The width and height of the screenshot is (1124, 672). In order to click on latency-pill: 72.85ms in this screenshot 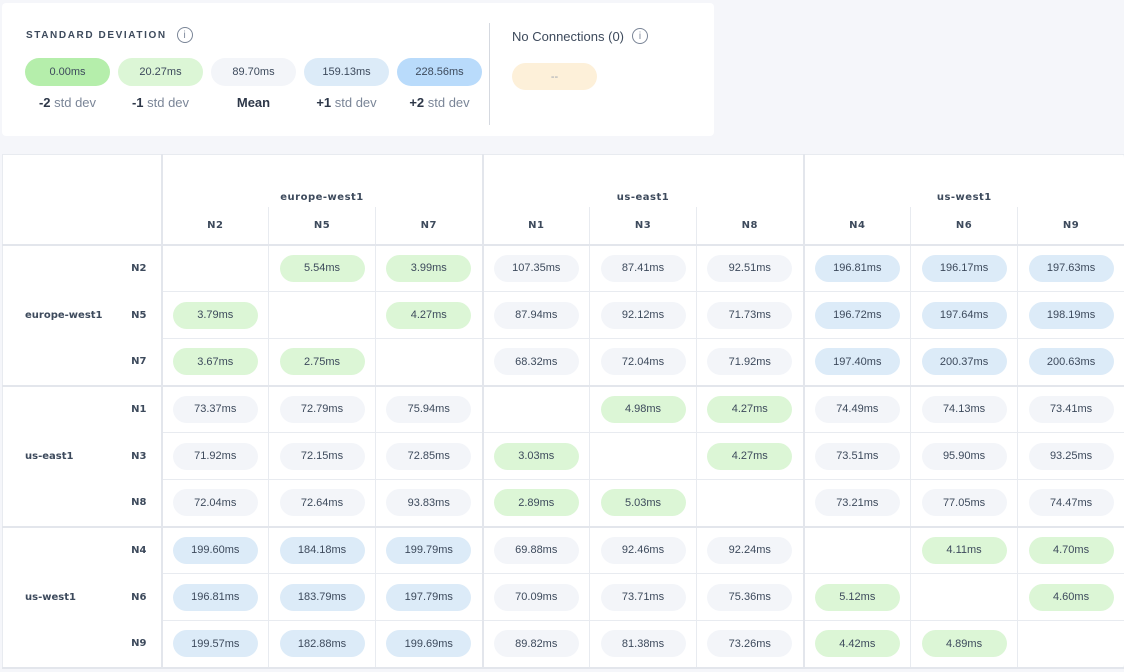, I will do `click(429, 456)`.